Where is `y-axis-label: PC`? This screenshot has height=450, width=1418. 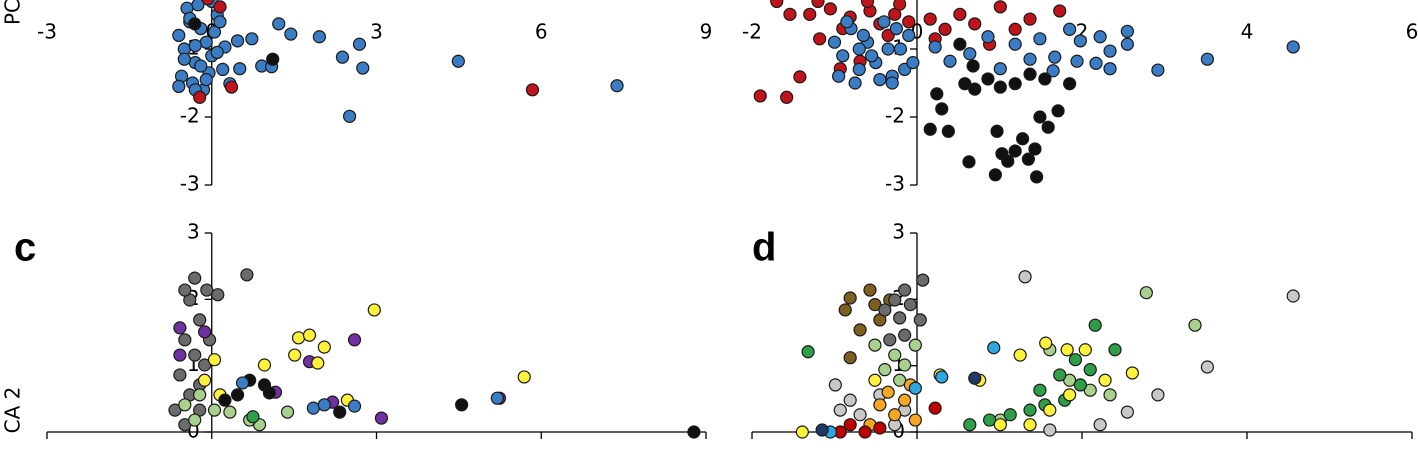 y-axis-label: PC is located at coordinates (13, 12).